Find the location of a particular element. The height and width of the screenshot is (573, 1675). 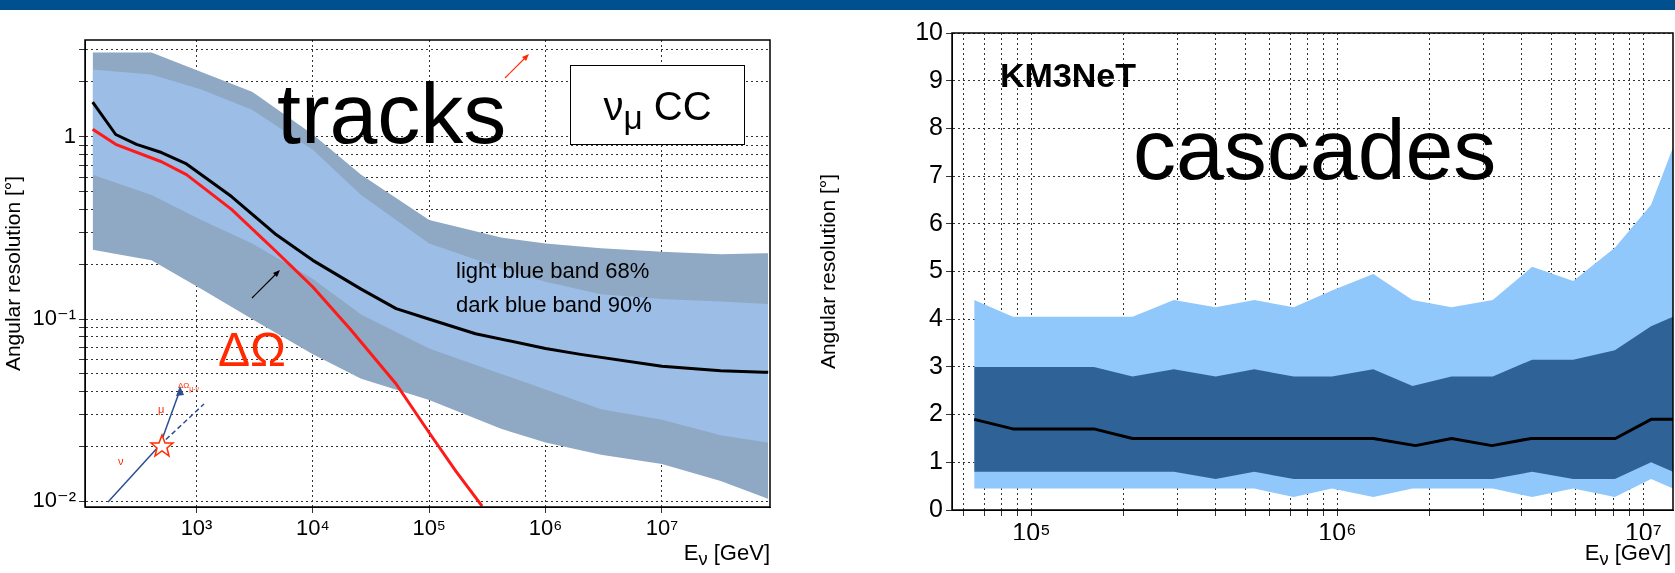

annotation: dark blue band 90% is located at coordinates (554, 304).